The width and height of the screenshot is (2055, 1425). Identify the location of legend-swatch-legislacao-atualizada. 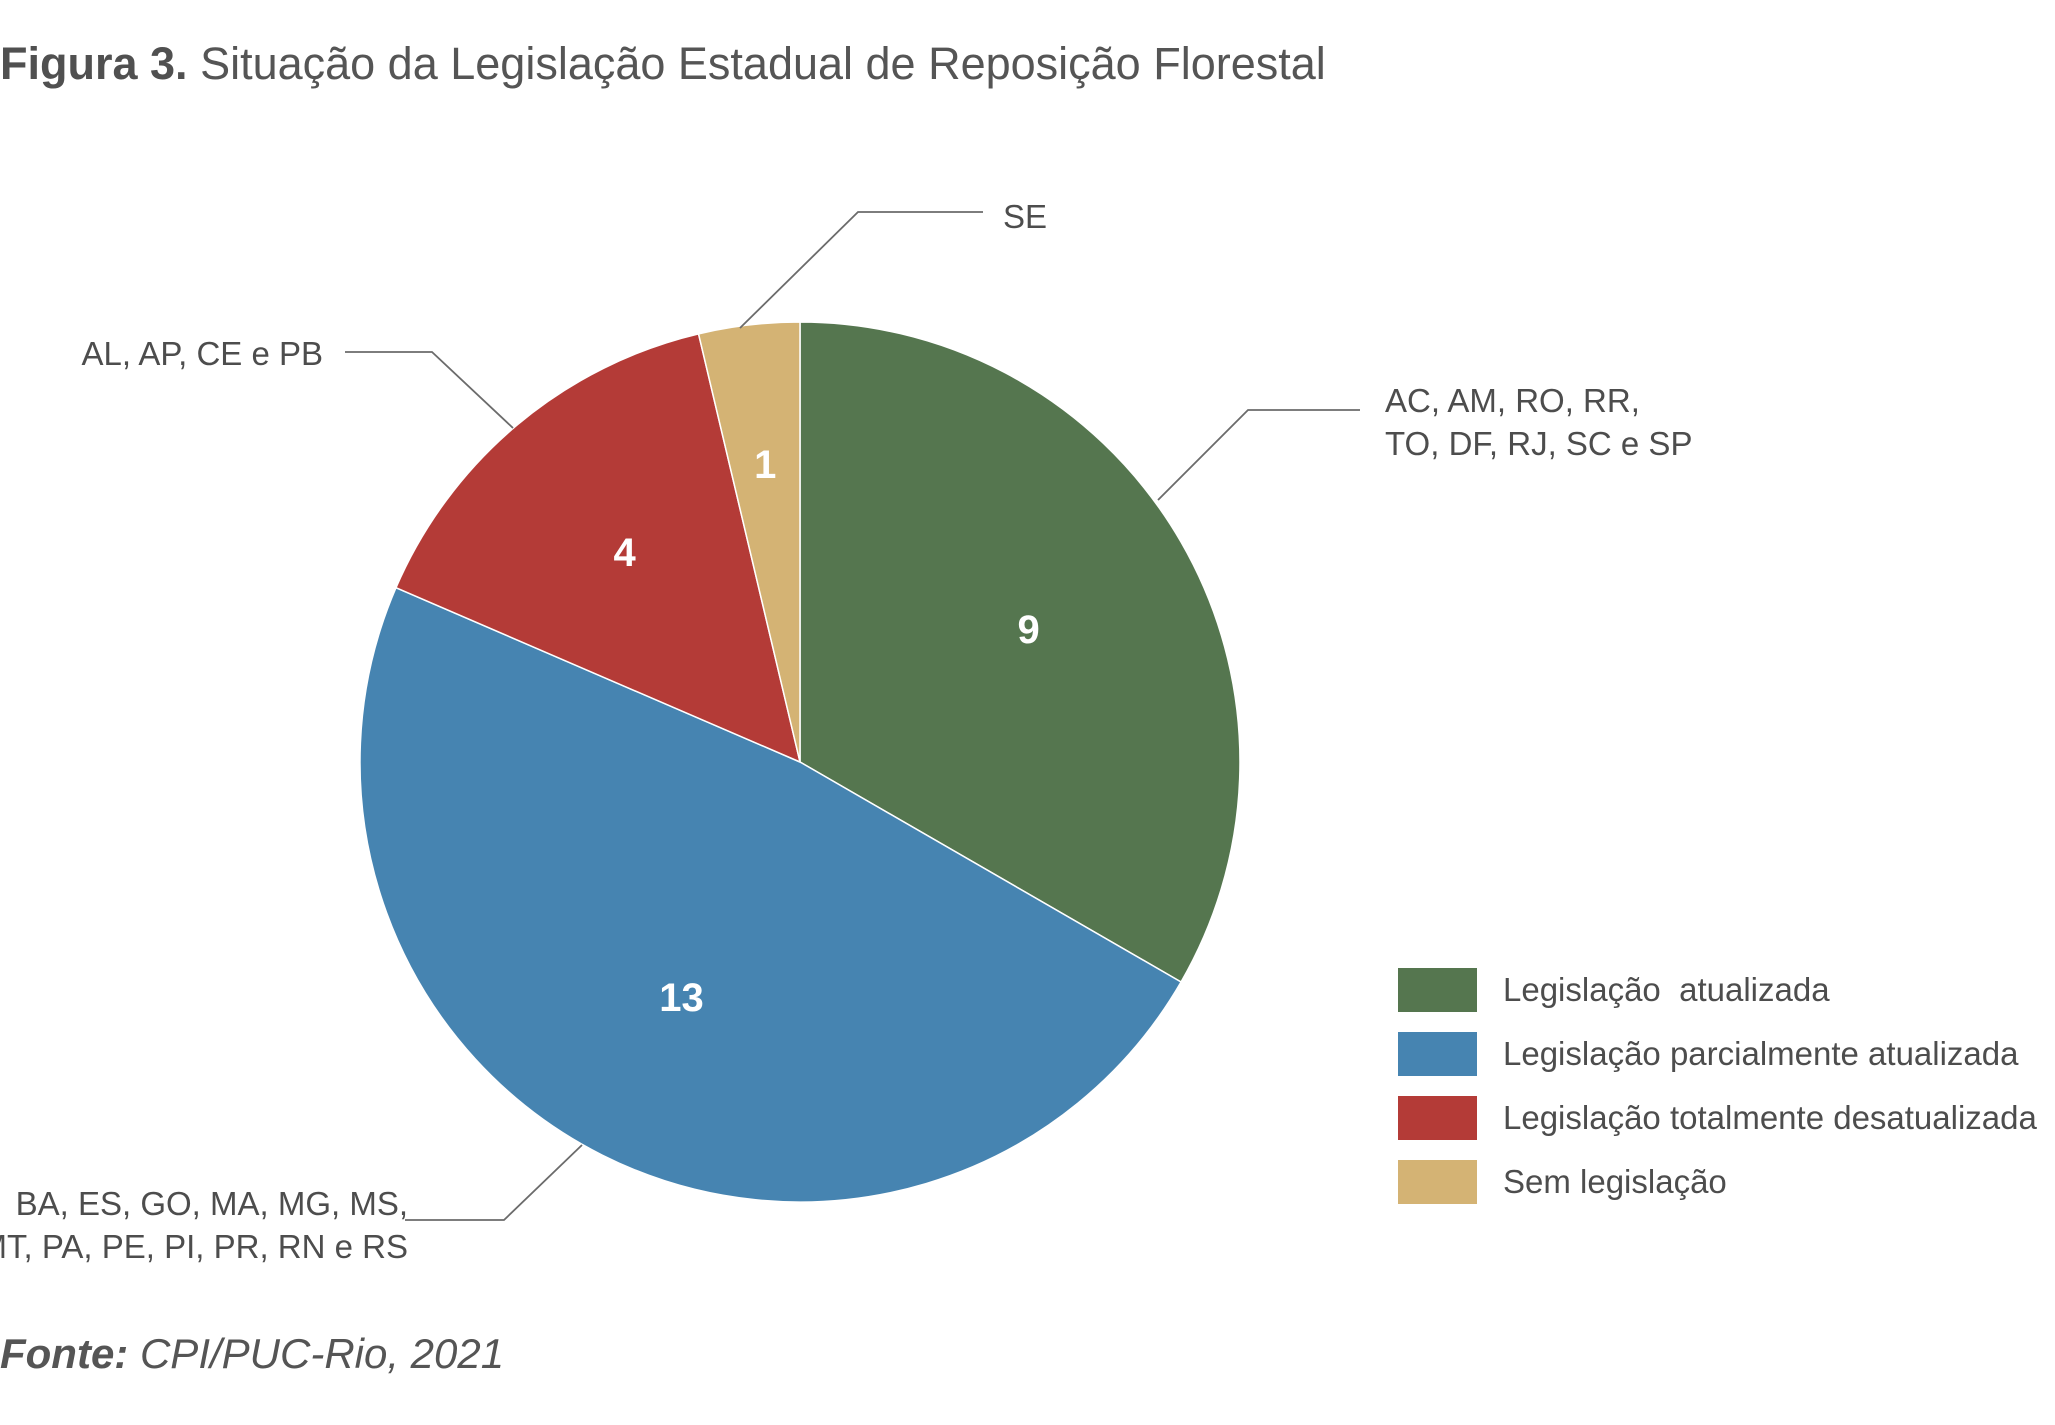
(1437, 990).